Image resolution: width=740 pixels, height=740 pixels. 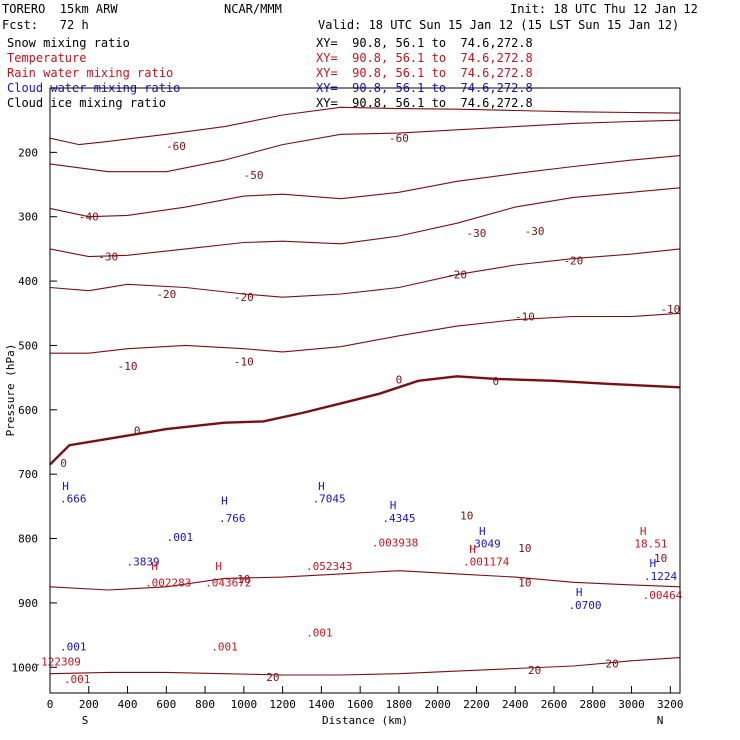 What do you see at coordinates (660, 576) in the screenshot?
I see `cloud-water-label: .1224` at bounding box center [660, 576].